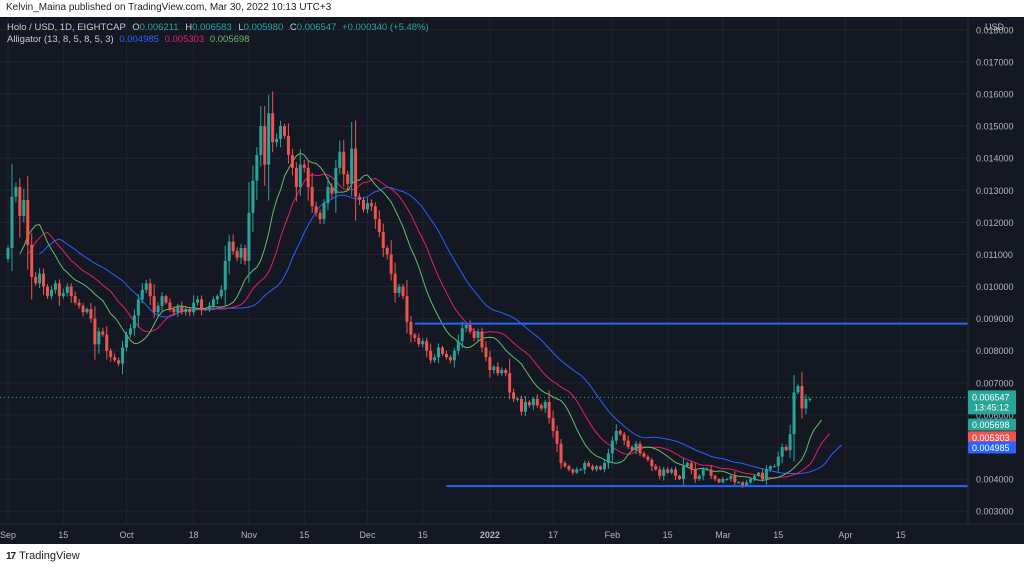  Describe the element at coordinates (264, 27) in the screenshot. I see `legend-low: 0.005980` at that location.